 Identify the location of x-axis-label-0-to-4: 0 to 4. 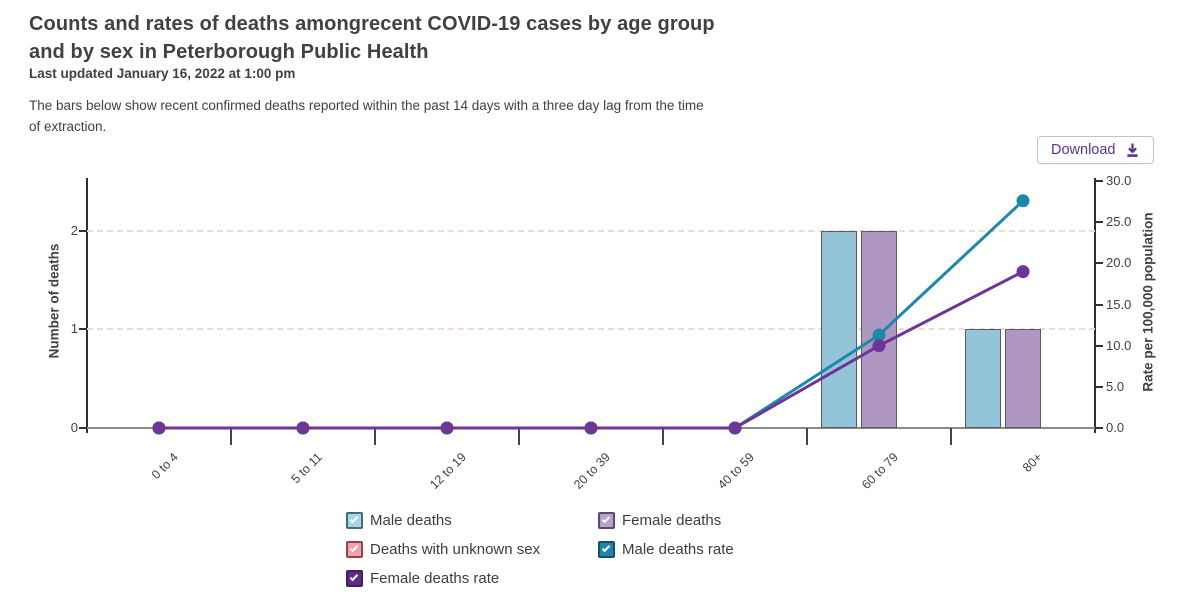
(164, 466).